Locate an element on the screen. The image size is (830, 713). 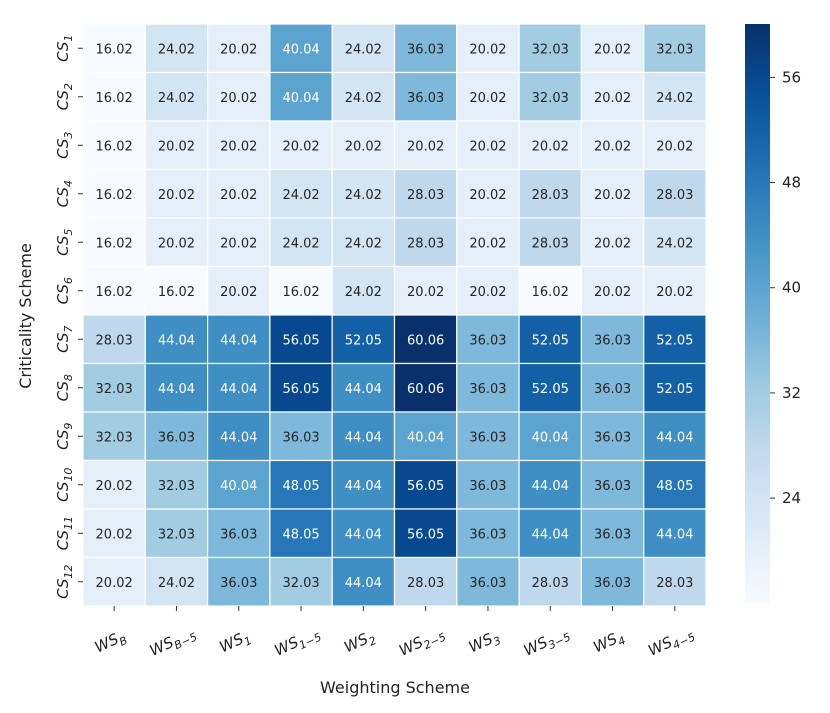
colorbar-tick-label: 56 is located at coordinates (791, 77).